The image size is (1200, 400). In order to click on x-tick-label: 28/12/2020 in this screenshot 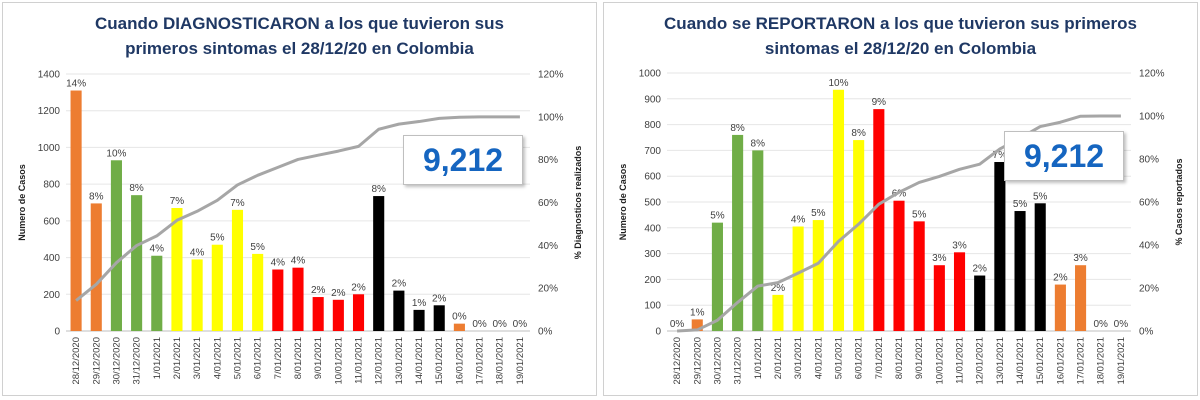, I will do `click(677, 361)`.